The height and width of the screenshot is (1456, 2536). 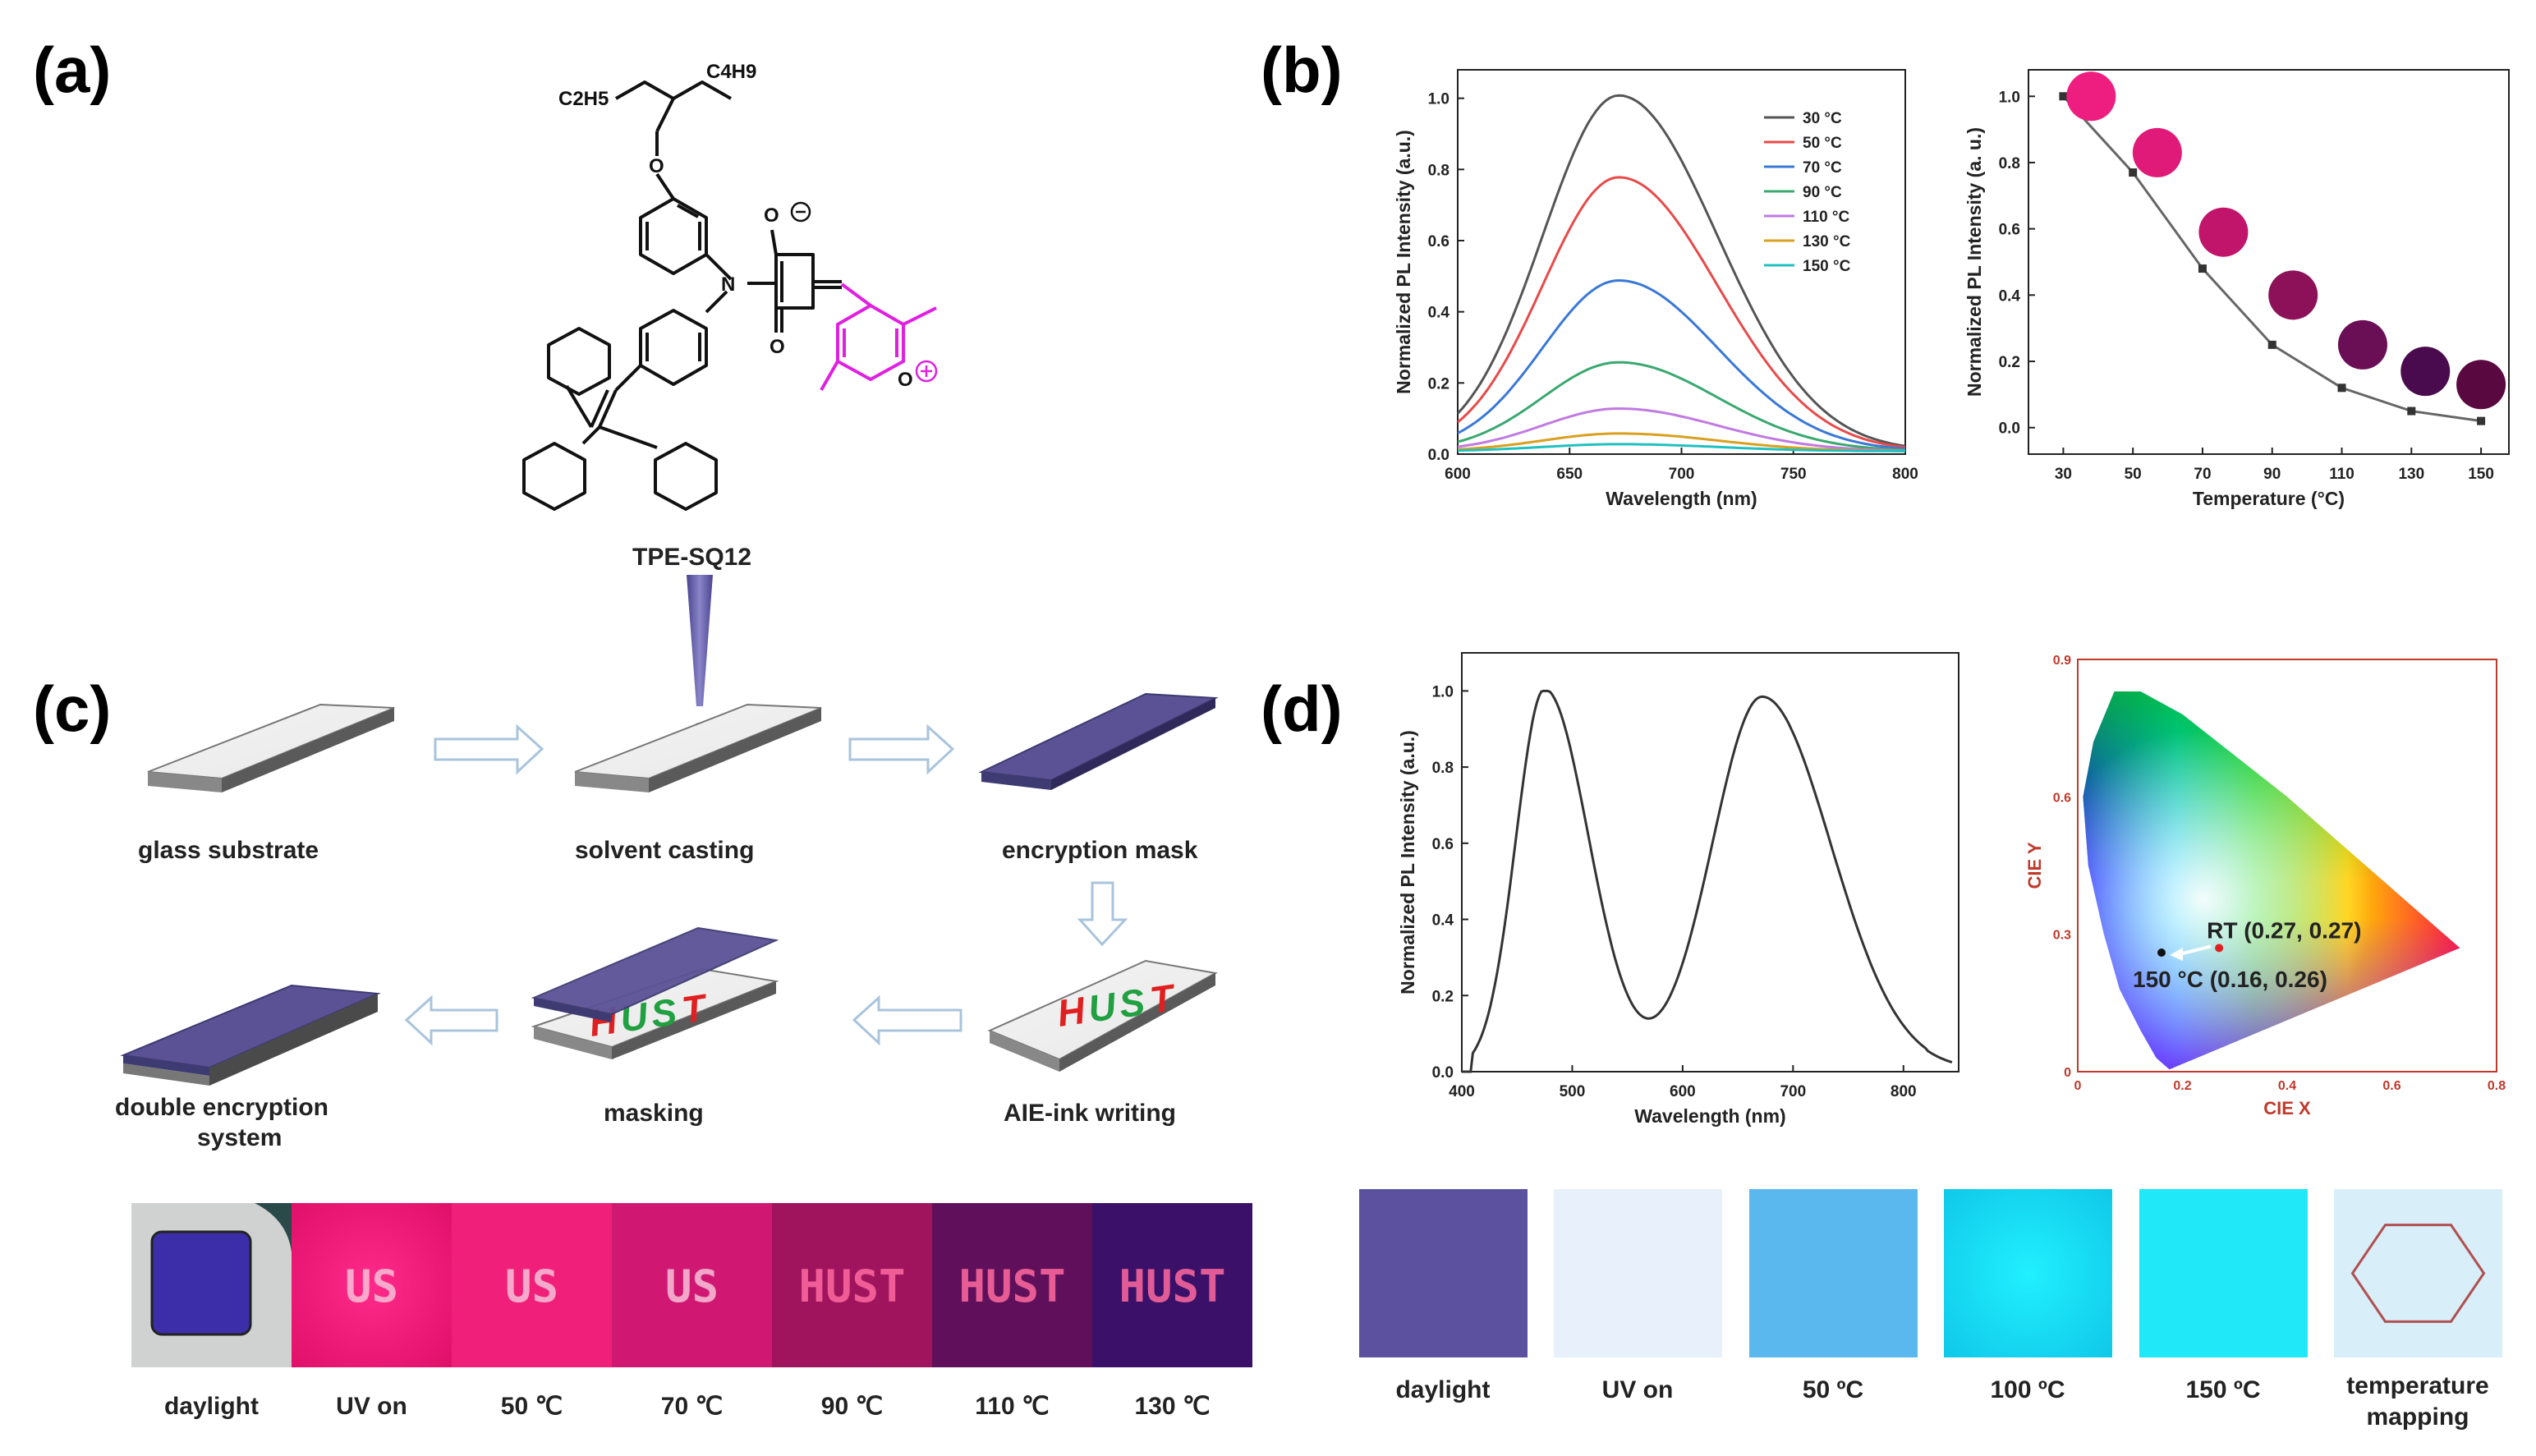 I want to click on legend-label: 70 °C, so click(x=1822, y=168).